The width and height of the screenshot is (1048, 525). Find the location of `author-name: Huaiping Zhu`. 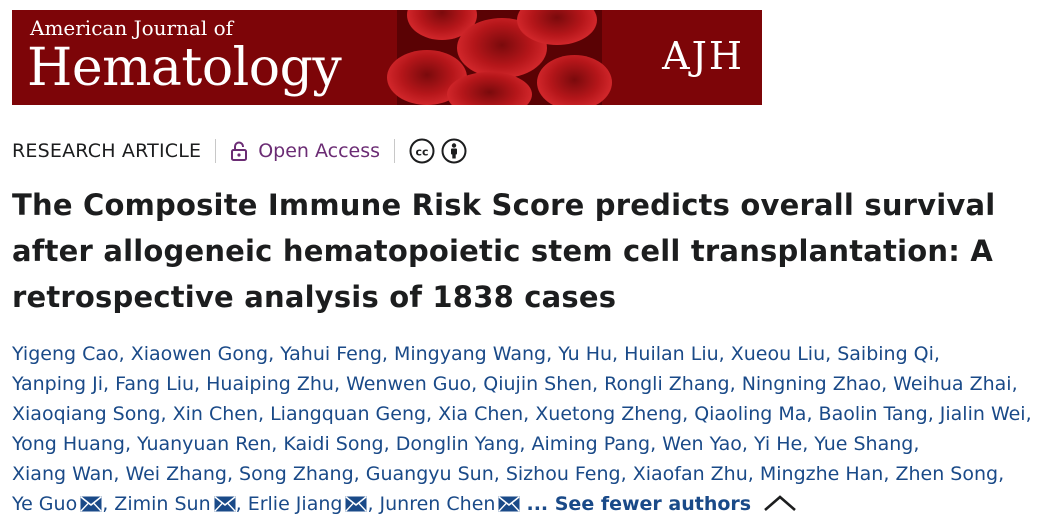

author-name: Huaiping Zhu is located at coordinates (270, 384).